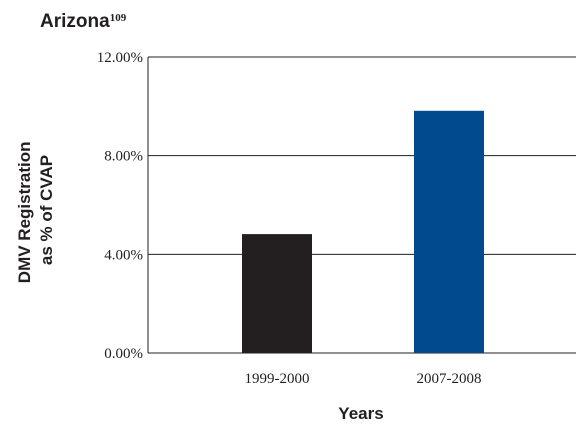 The image size is (576, 426). Describe the element at coordinates (118, 18) in the screenshot. I see `chart-title-footnote: 109` at that location.